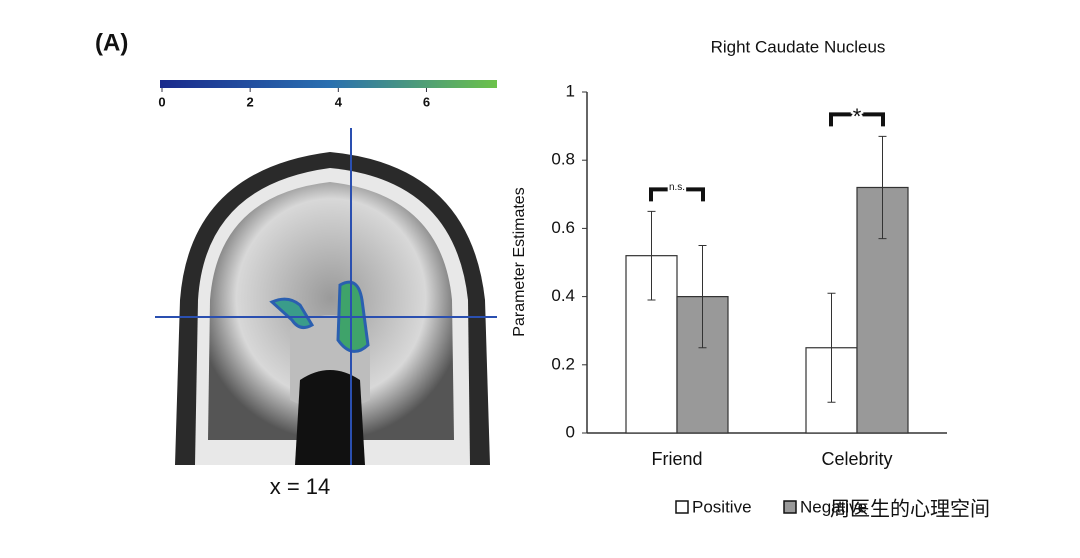  What do you see at coordinates (676, 459) in the screenshot?
I see `x-tick-label: Friend` at bounding box center [676, 459].